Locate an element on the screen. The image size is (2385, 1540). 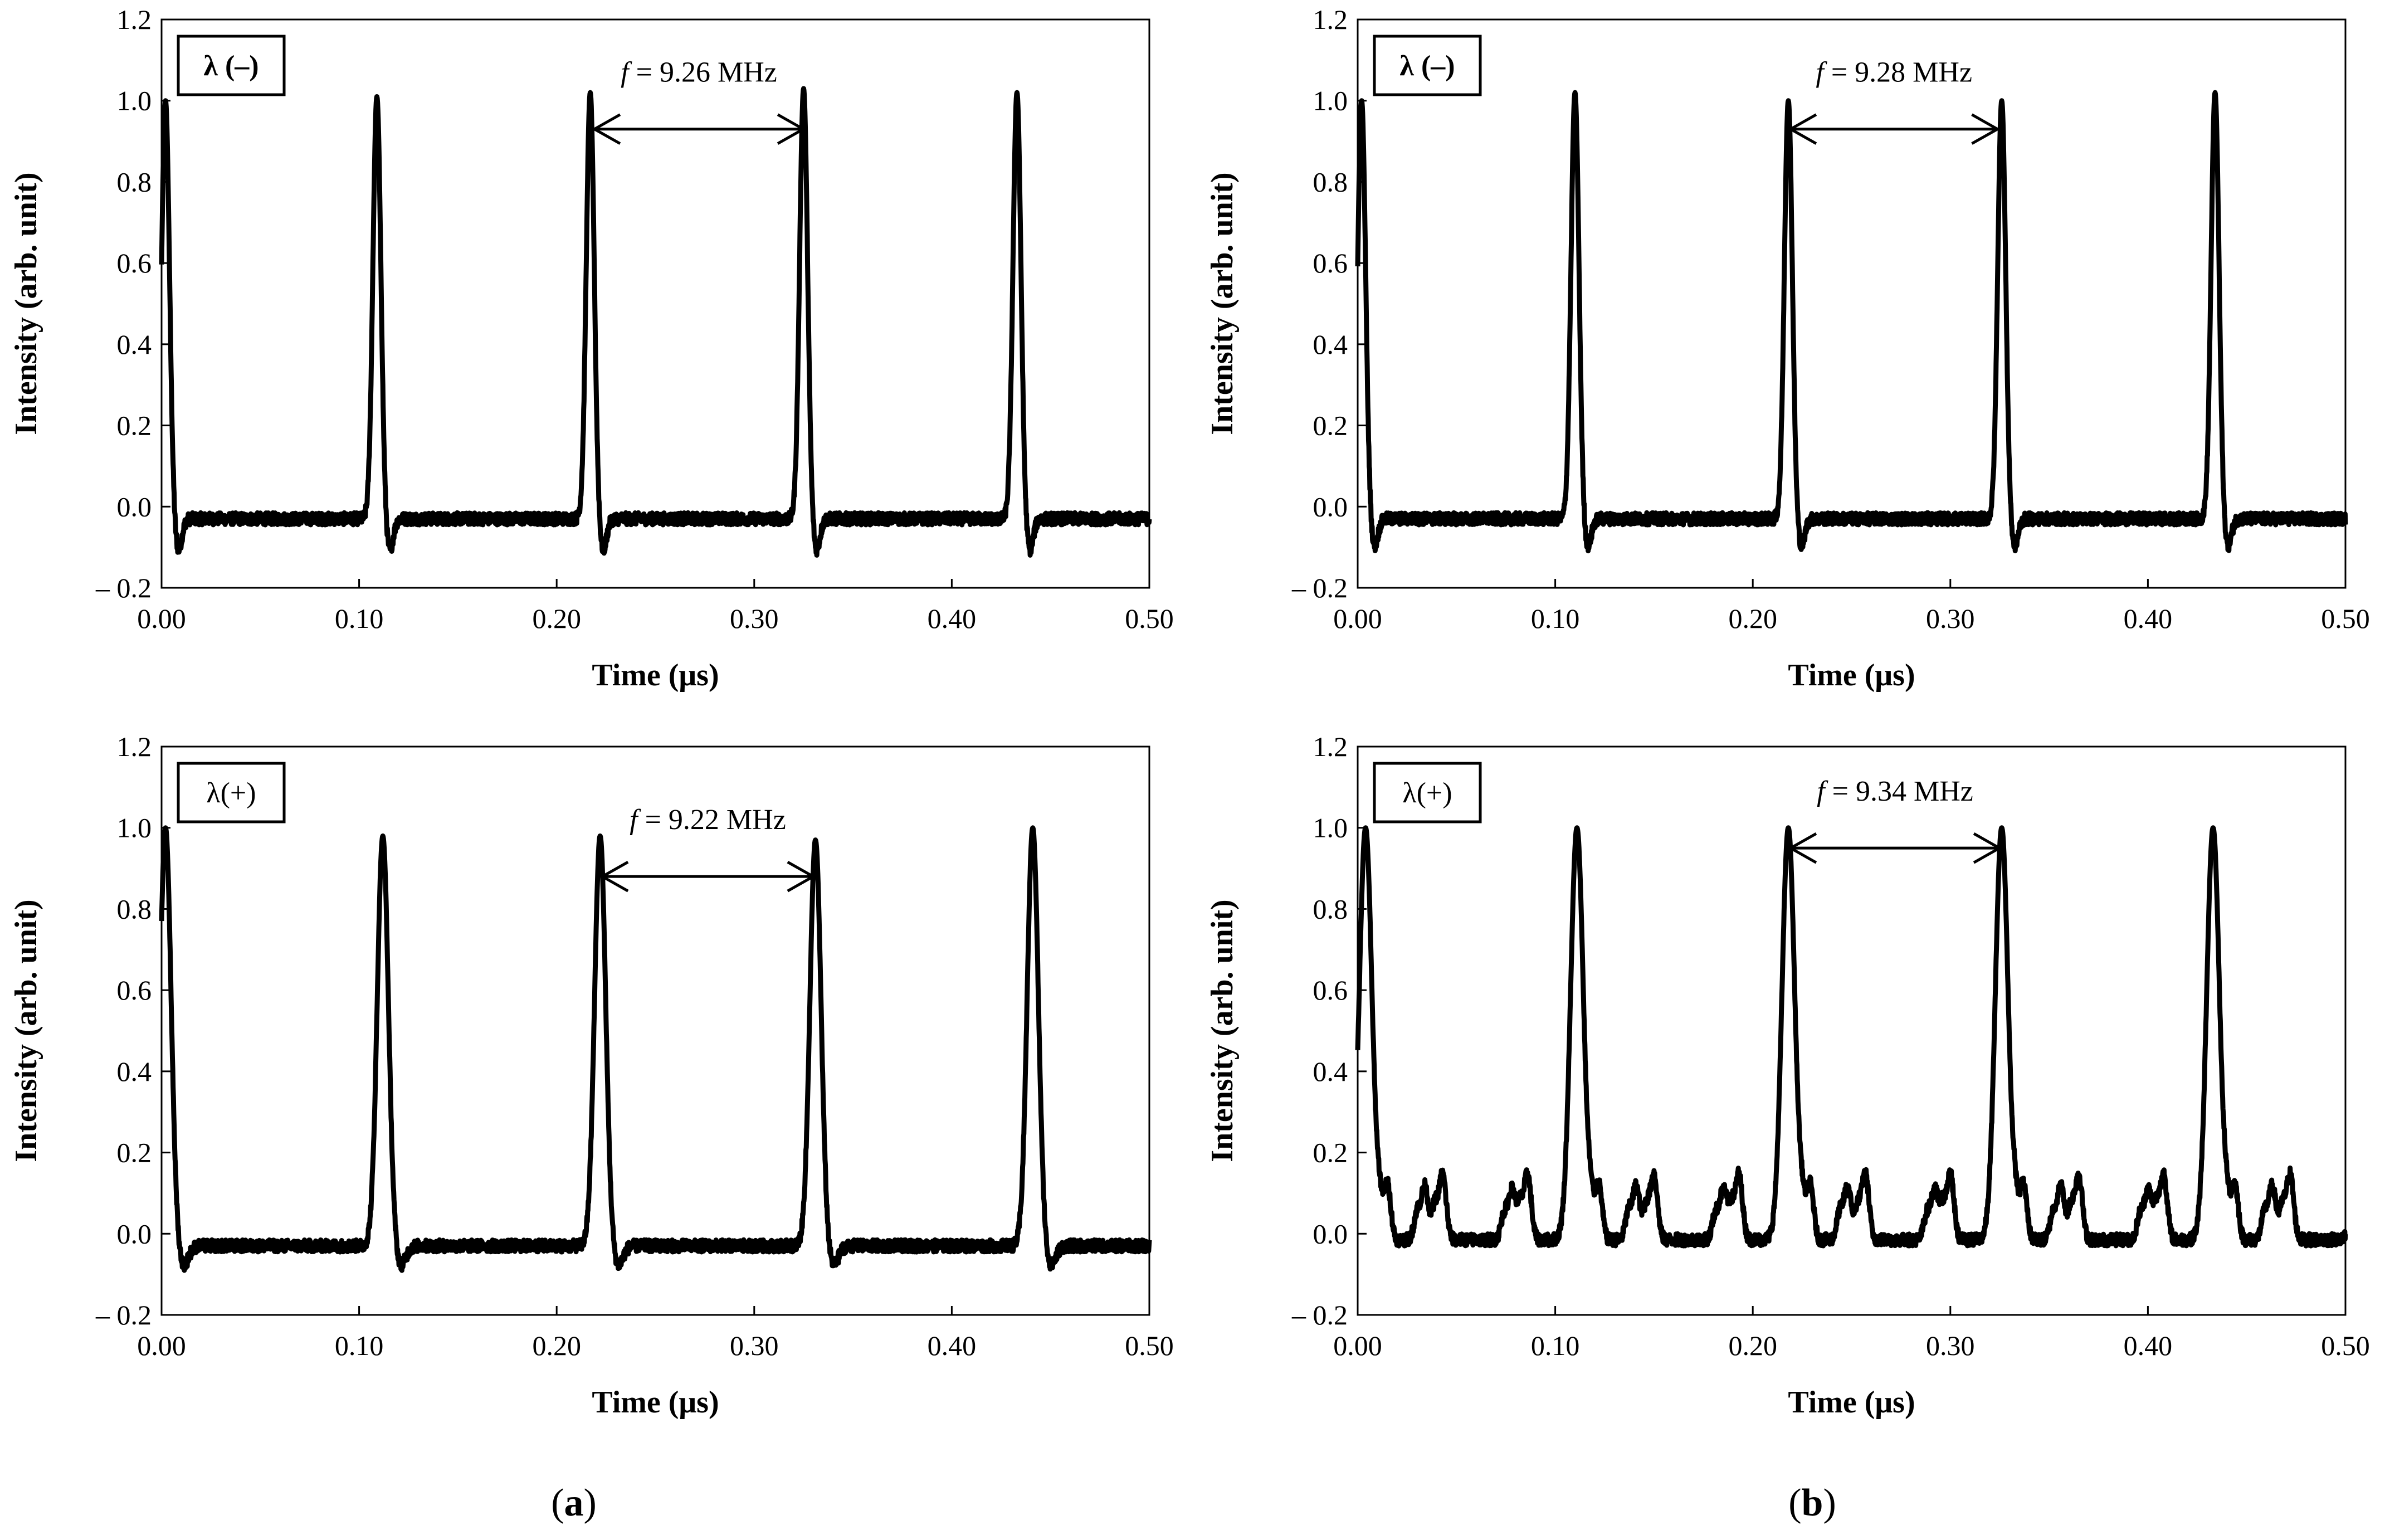
frequency-annotation: f = 9.34 MHz is located at coordinates (1895, 791).